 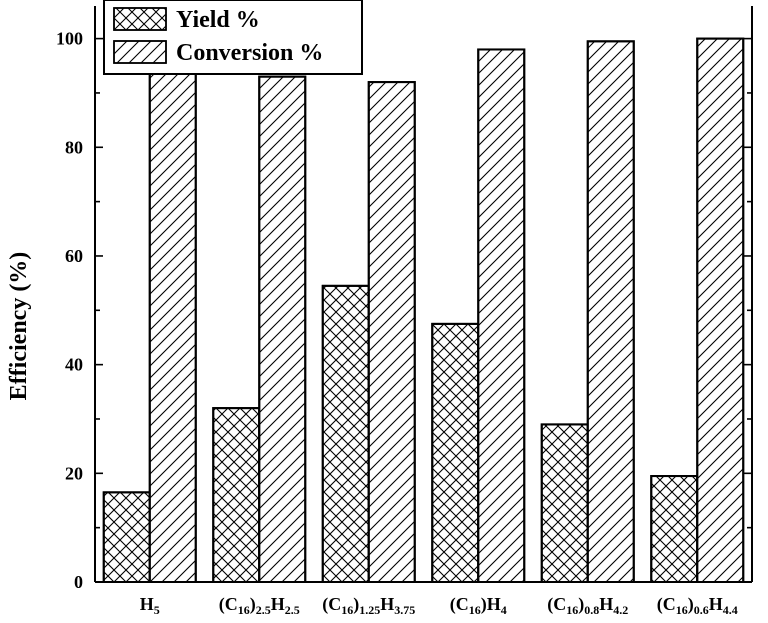 I want to click on y-tick-labels: 0 20 40 60 80 100, so click(x=69, y=310).